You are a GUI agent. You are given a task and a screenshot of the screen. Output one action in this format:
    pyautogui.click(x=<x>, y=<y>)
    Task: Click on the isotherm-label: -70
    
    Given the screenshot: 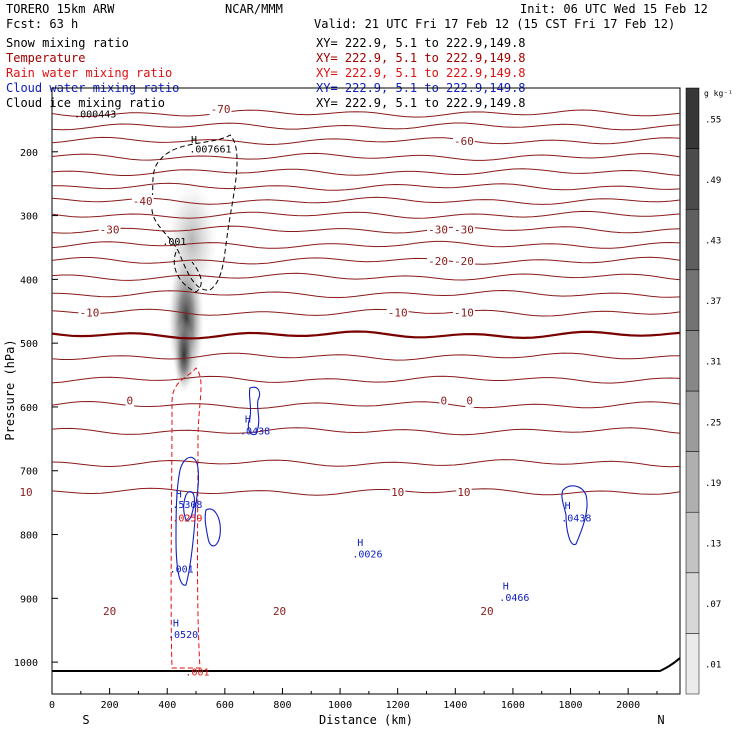 What is the action you would take?
    pyautogui.click(x=221, y=109)
    